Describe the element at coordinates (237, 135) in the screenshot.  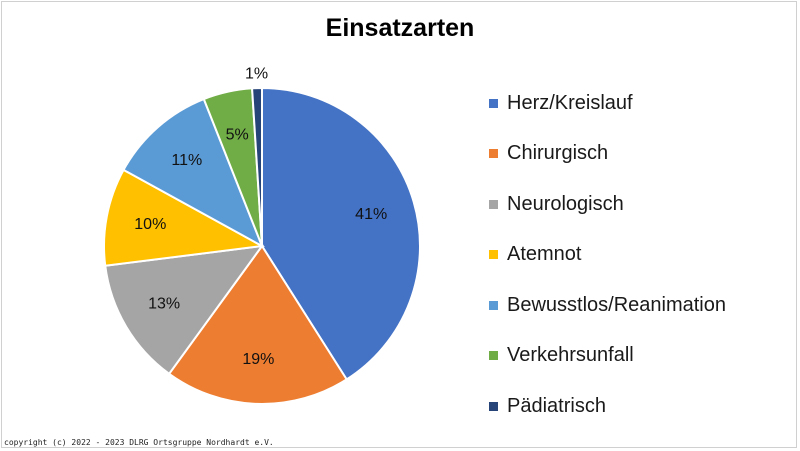
I see `data-label-verkehrsunfall: 5%` at that location.